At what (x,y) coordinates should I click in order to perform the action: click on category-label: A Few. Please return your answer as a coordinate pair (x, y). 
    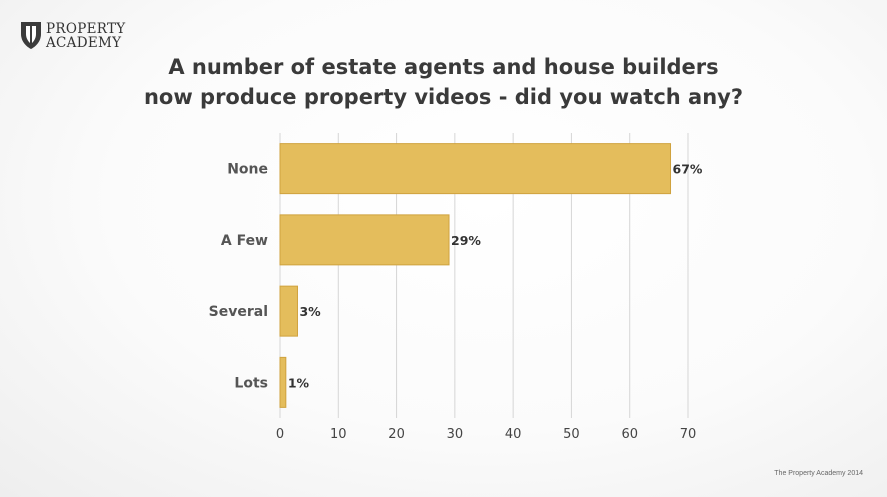
    Looking at the image, I should click on (244, 241).